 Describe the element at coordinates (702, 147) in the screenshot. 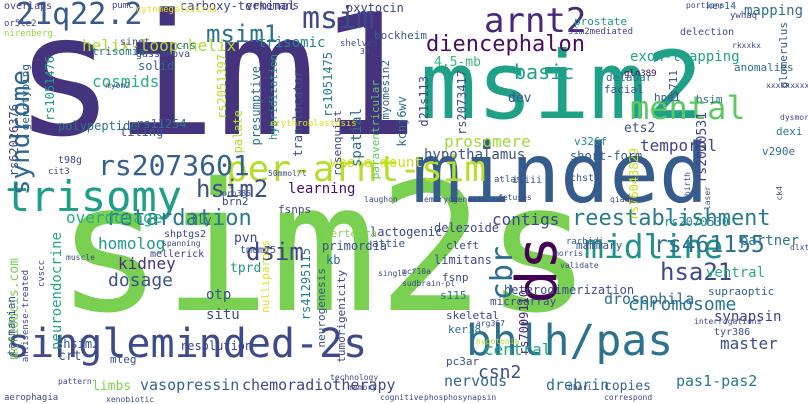

I see `cloud-word: rs2070531` at that location.